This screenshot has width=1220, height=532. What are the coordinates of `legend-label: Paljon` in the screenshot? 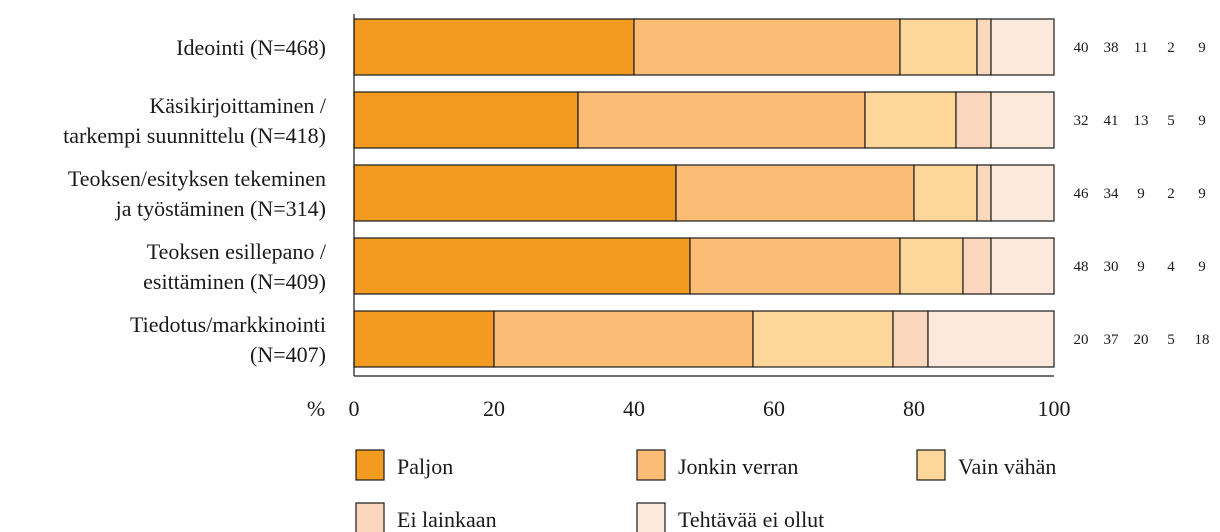 It's located at (425, 466).